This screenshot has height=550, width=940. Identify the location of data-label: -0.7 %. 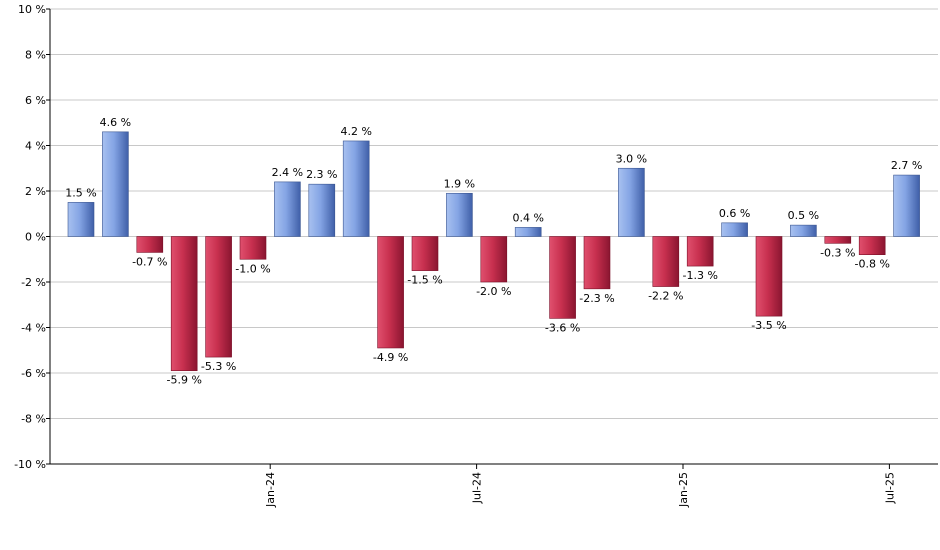
(149, 261).